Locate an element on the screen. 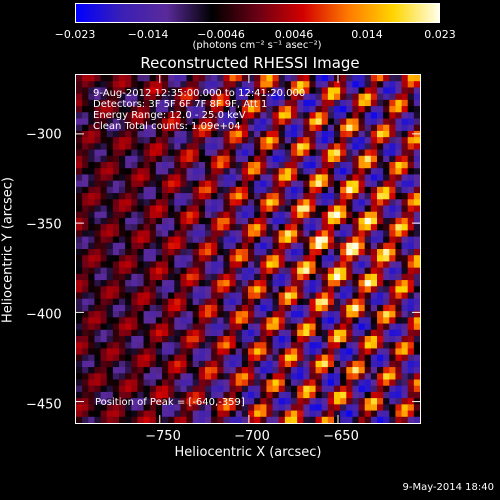 The height and width of the screenshot is (500, 500). x-axis-title: Heliocentric X (arcsec) is located at coordinates (248, 452).